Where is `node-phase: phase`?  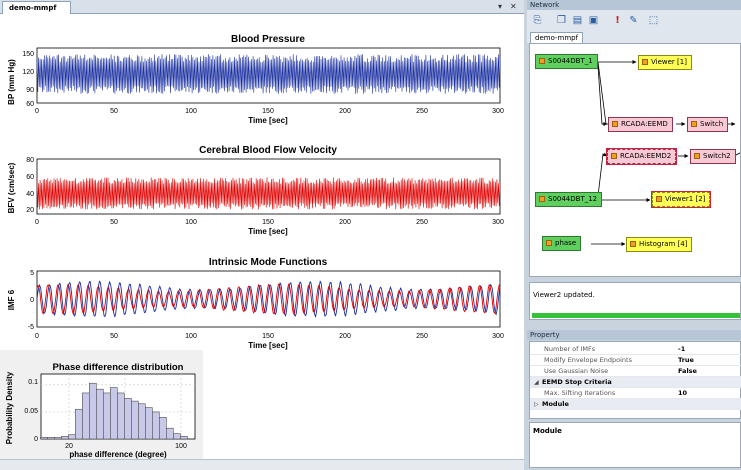 node-phase: phase is located at coordinates (562, 243).